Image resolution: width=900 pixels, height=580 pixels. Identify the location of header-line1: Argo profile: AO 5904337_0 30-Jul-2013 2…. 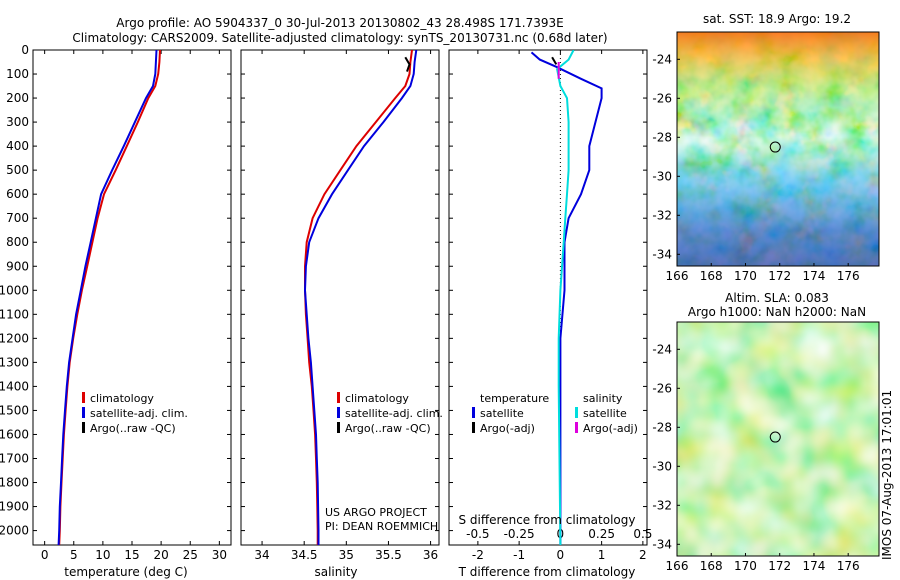
(339, 23).